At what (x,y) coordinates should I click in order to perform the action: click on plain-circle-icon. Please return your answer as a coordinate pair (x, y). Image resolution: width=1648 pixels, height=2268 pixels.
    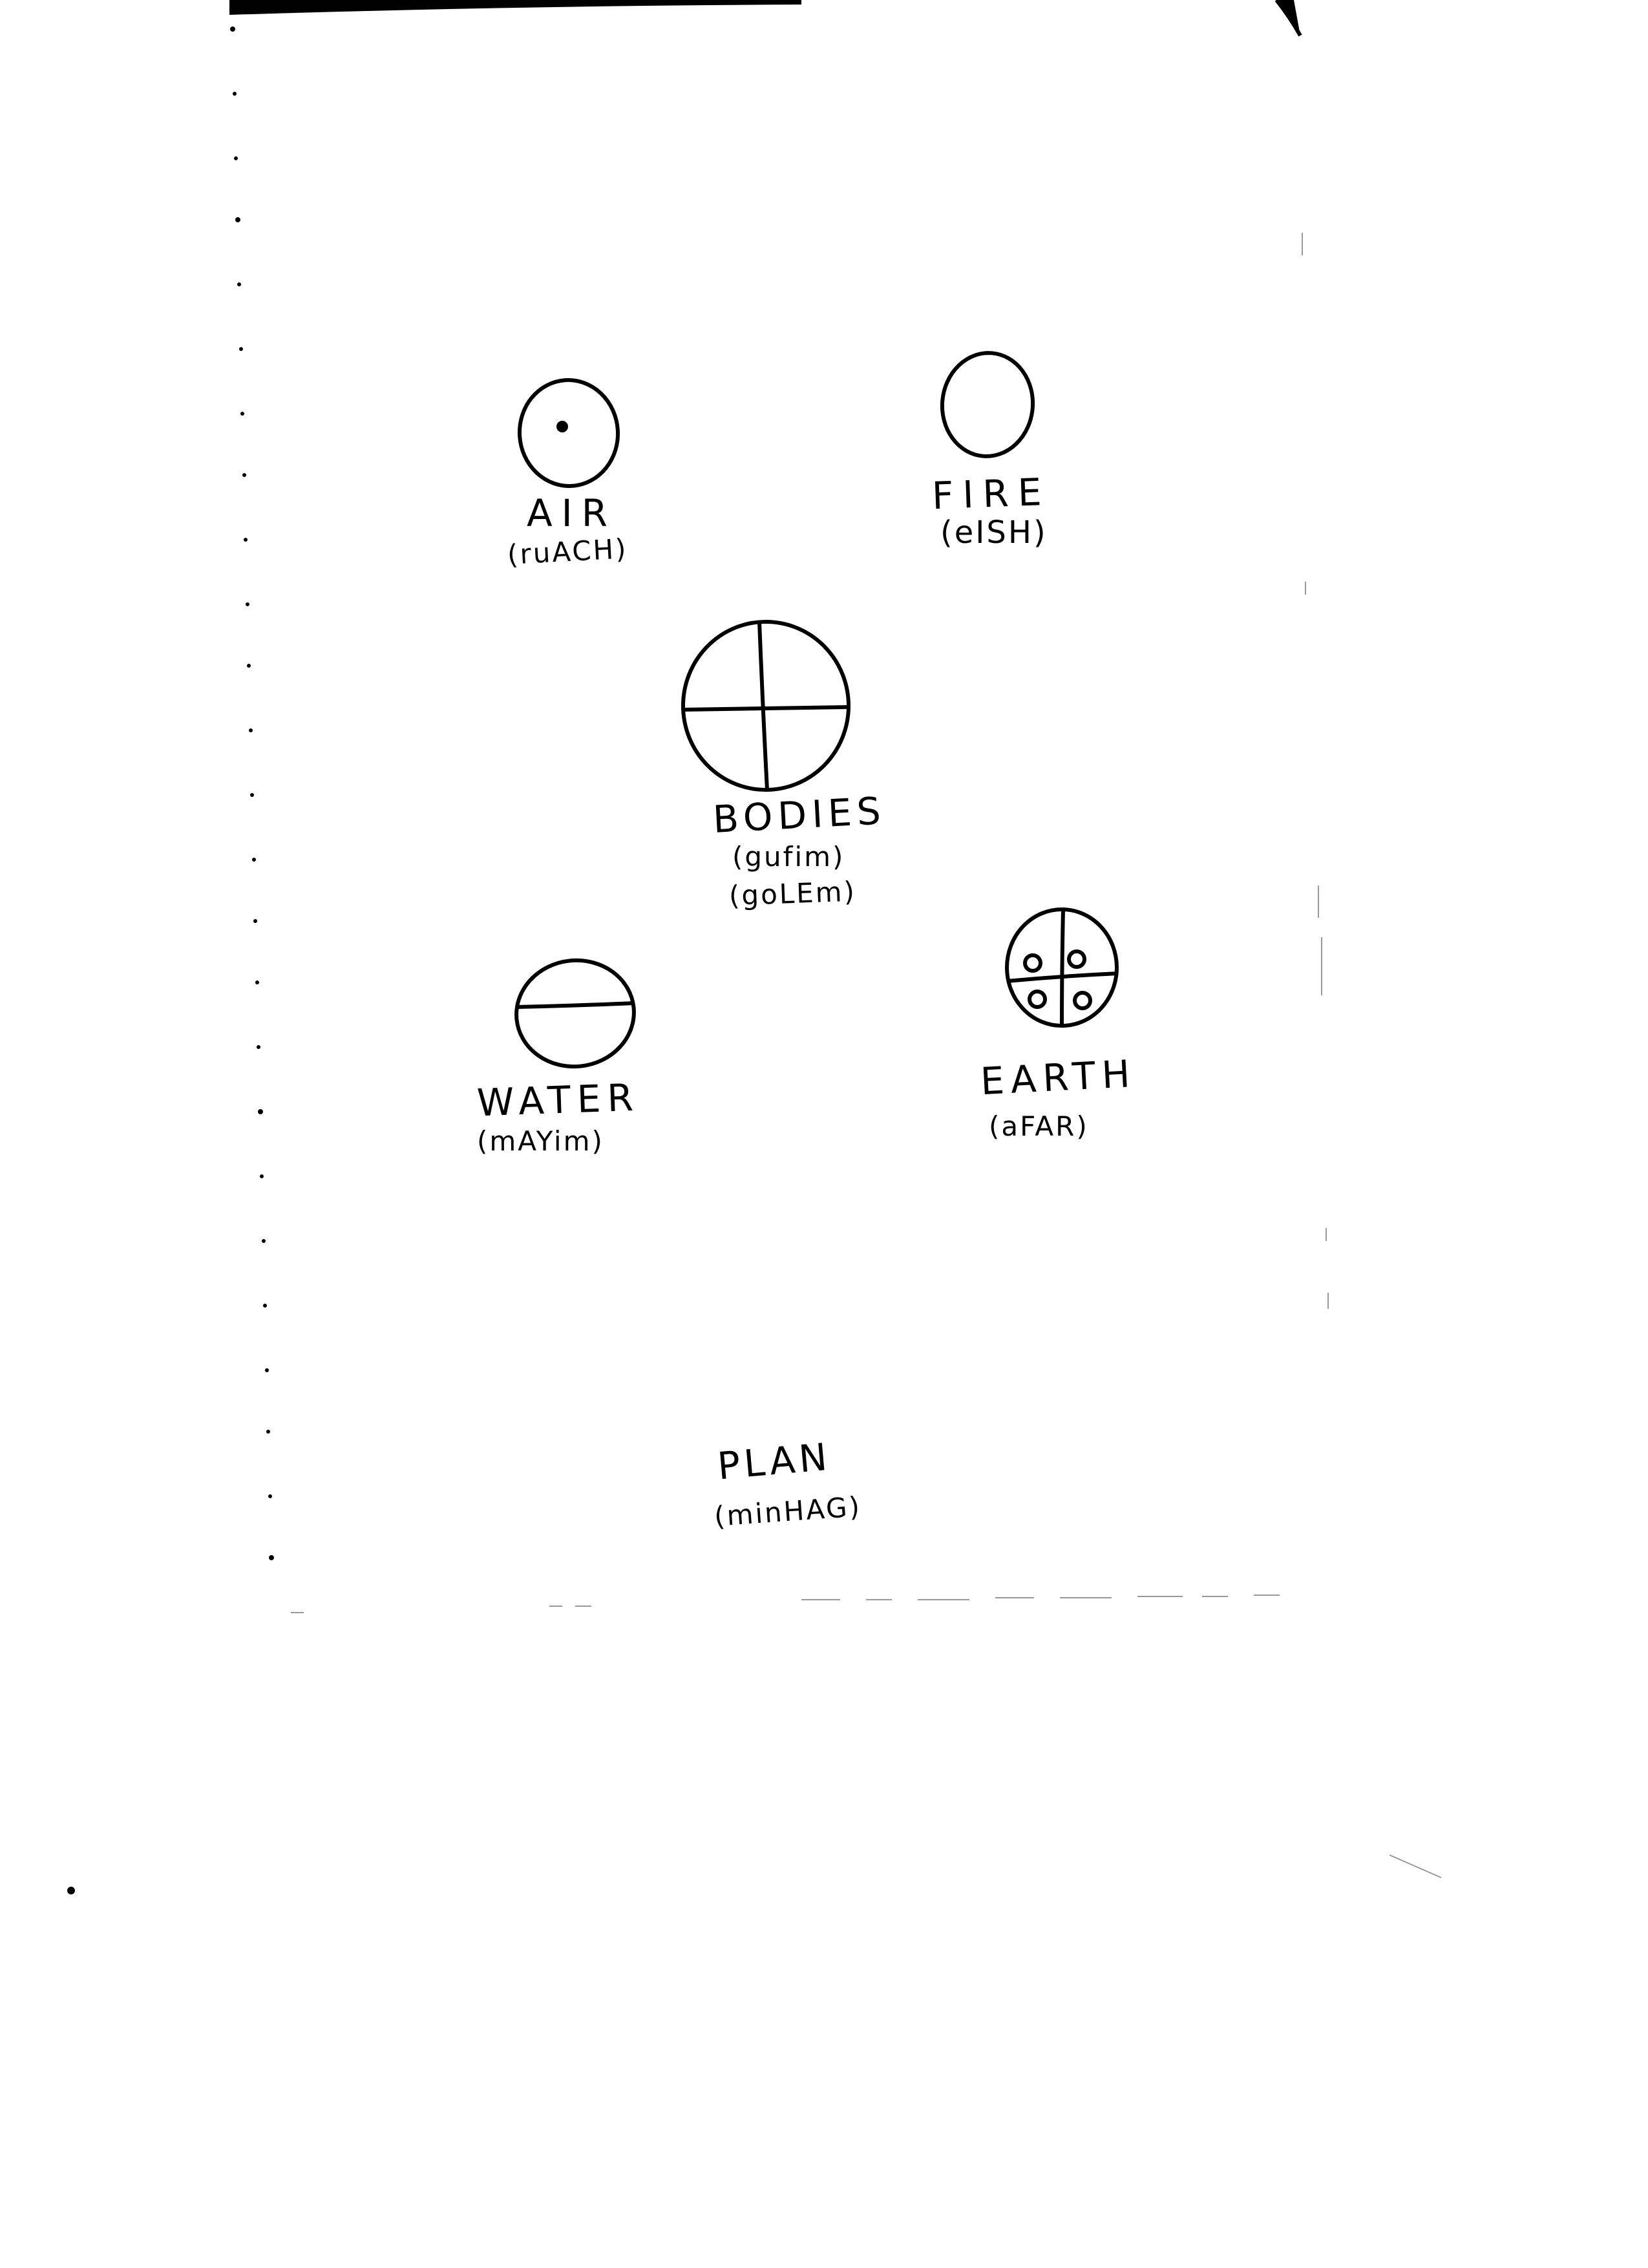
    Looking at the image, I should click on (987, 404).